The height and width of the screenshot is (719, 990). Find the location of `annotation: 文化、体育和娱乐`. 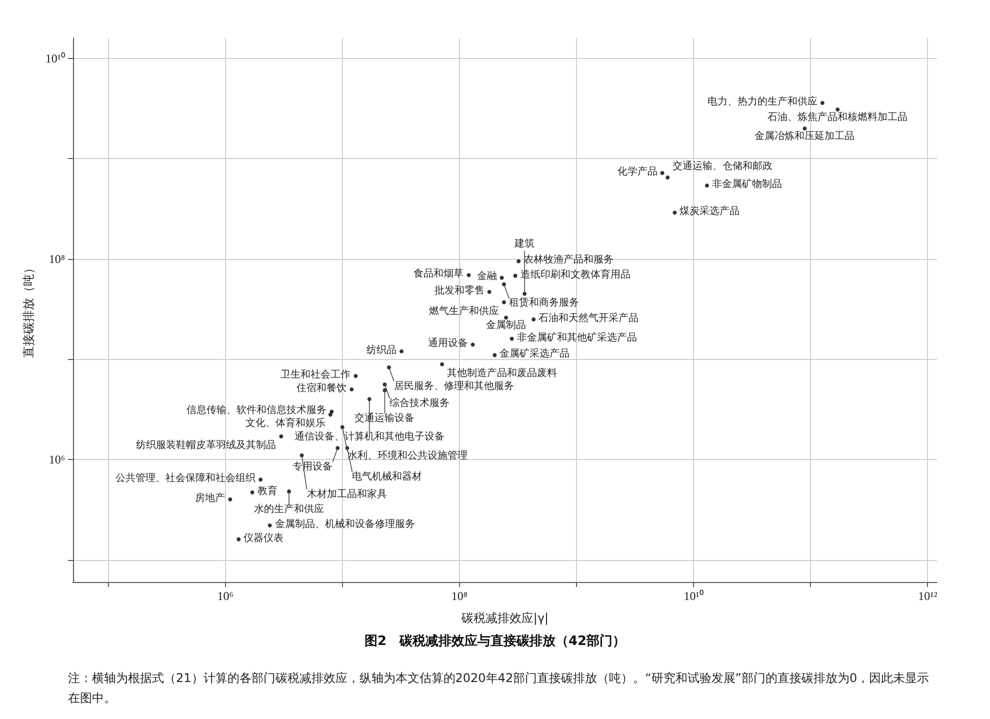

annotation: 文化、体育和娱乐 is located at coordinates (285, 423).